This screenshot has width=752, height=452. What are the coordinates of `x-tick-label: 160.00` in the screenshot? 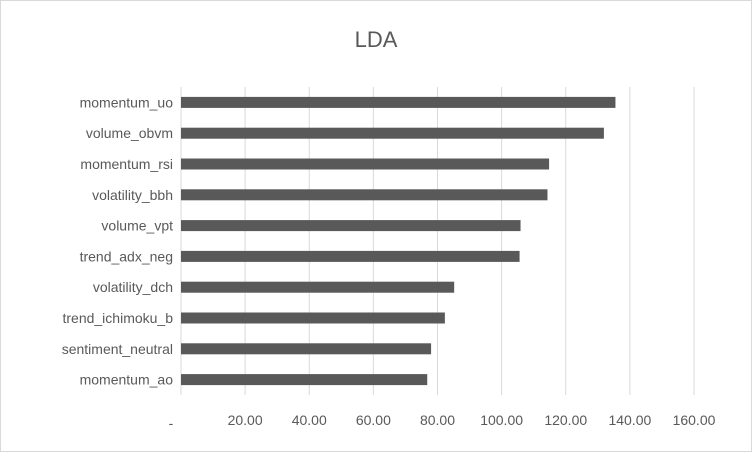 It's located at (694, 420).